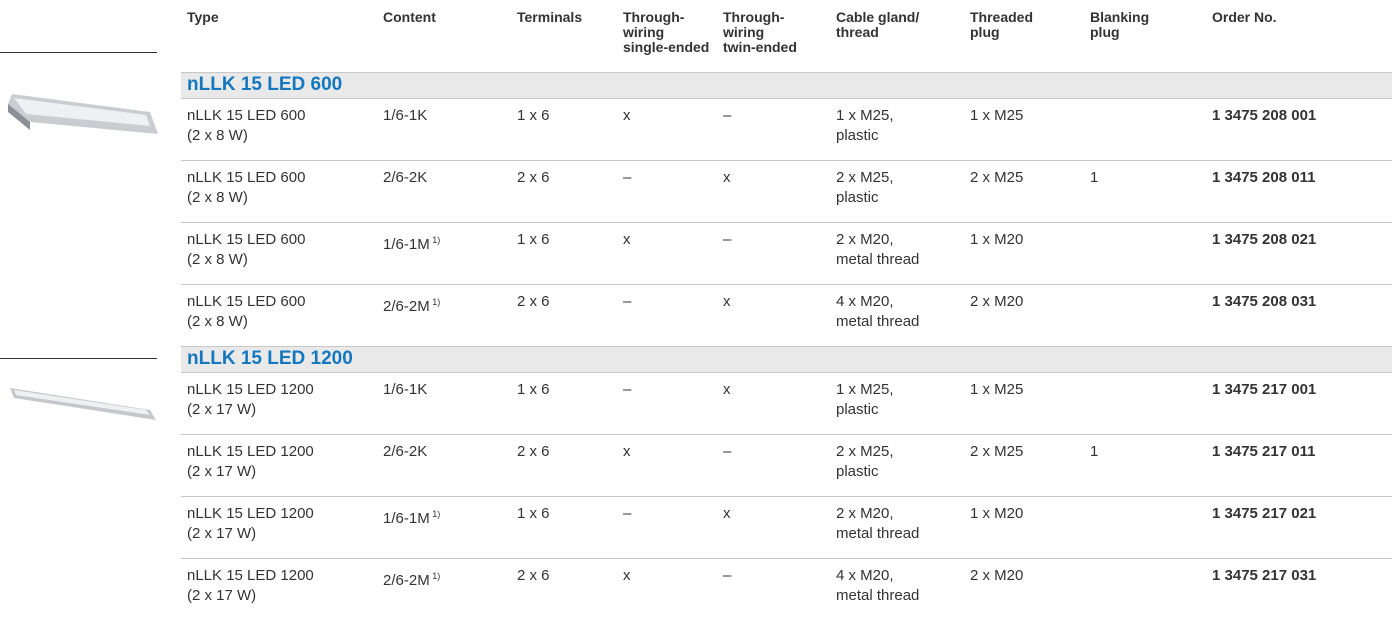  I want to click on header-line: Content, so click(409, 17).